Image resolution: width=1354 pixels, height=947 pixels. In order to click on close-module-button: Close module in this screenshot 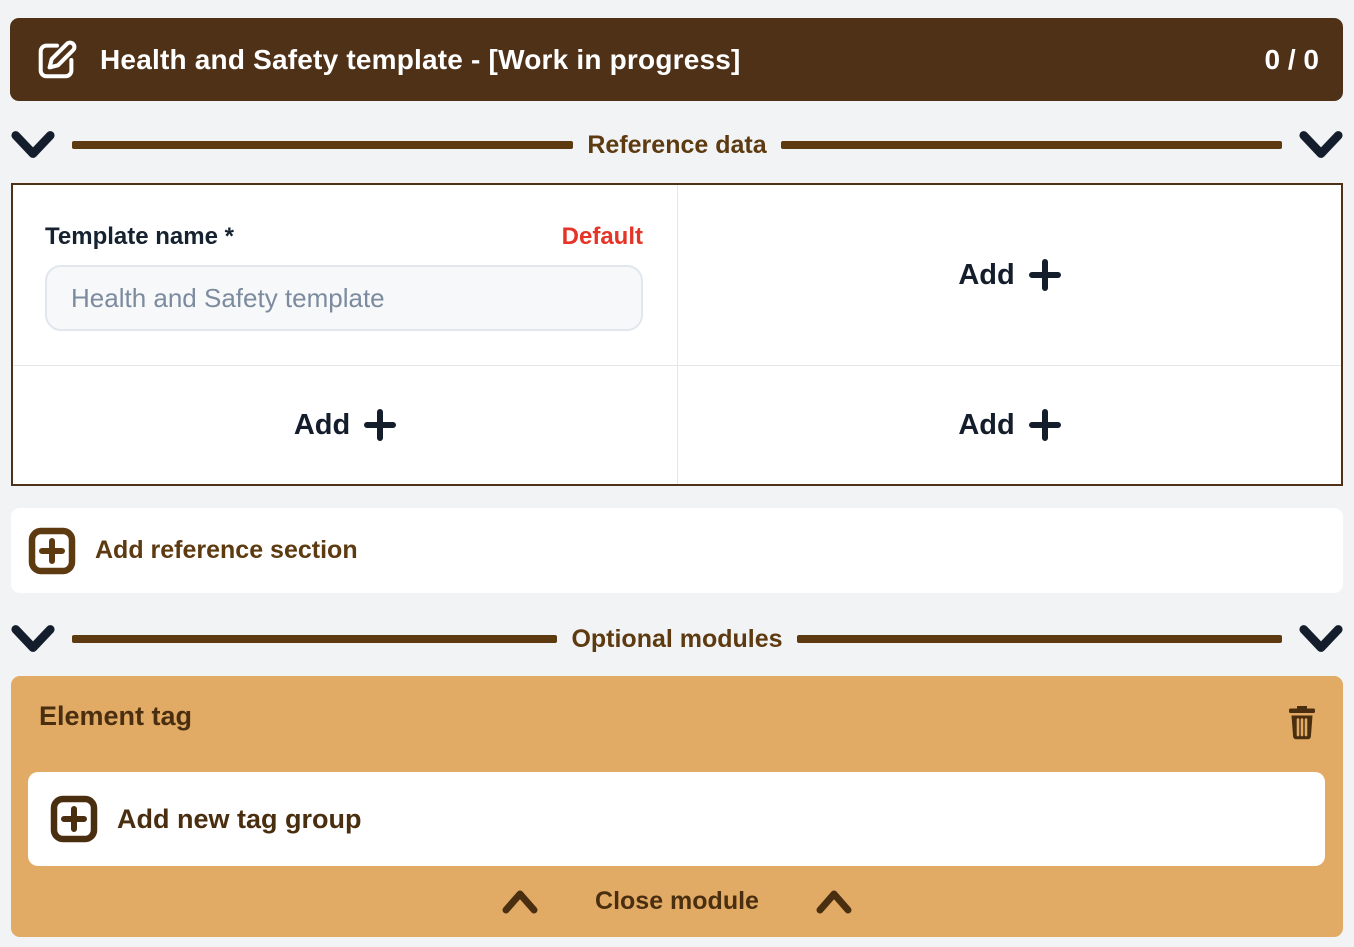, I will do `click(677, 901)`.